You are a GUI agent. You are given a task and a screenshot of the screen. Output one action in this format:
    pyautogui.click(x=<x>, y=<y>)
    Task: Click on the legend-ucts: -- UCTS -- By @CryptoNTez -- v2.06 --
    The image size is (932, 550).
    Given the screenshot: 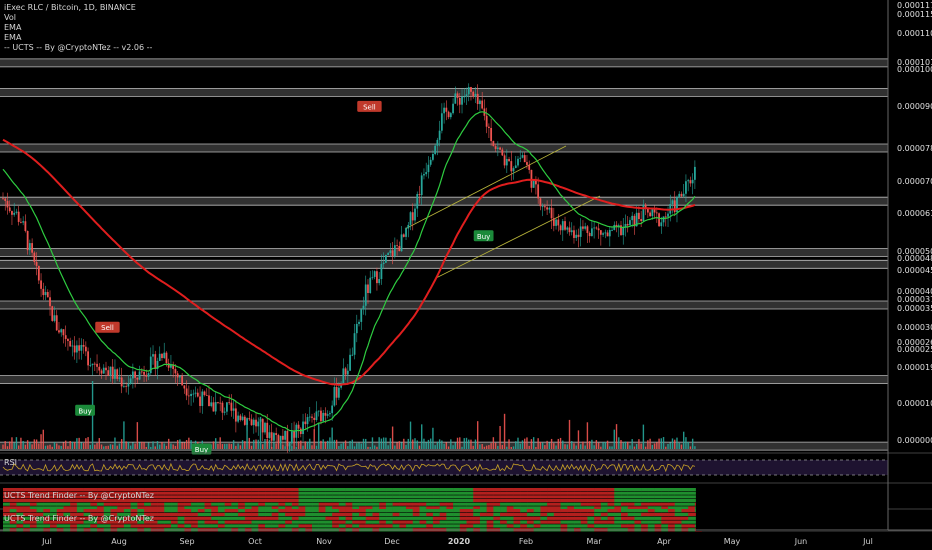 What is the action you would take?
    pyautogui.click(x=78, y=47)
    